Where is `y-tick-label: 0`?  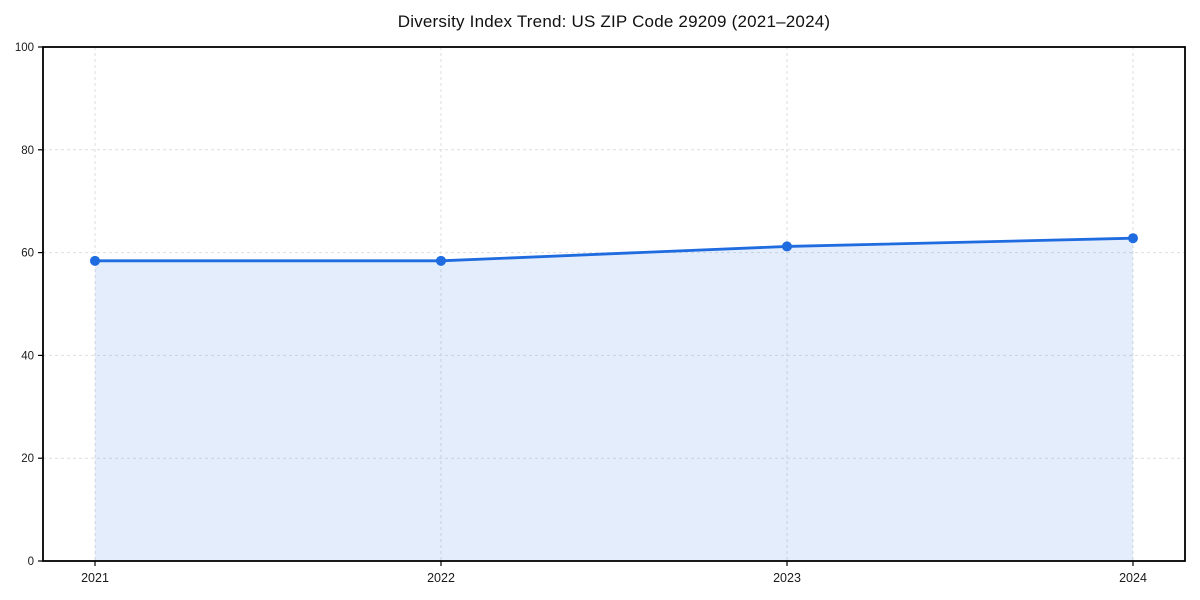
y-tick-label: 0 is located at coordinates (31, 562).